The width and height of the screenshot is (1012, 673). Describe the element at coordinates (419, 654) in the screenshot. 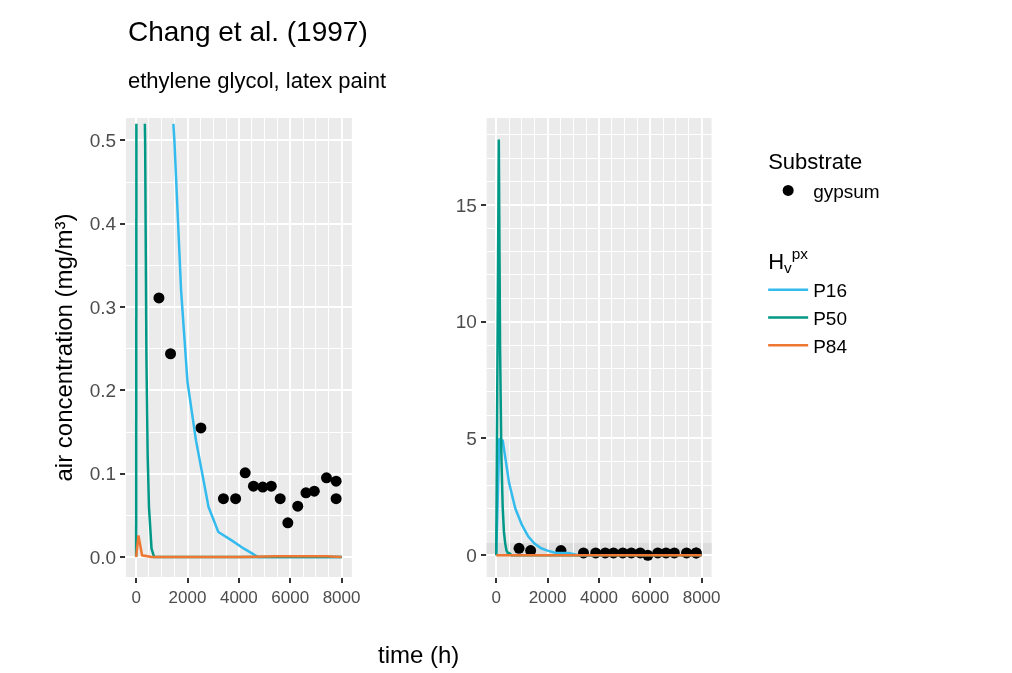

I see `x-axis-title: time (h)` at that location.